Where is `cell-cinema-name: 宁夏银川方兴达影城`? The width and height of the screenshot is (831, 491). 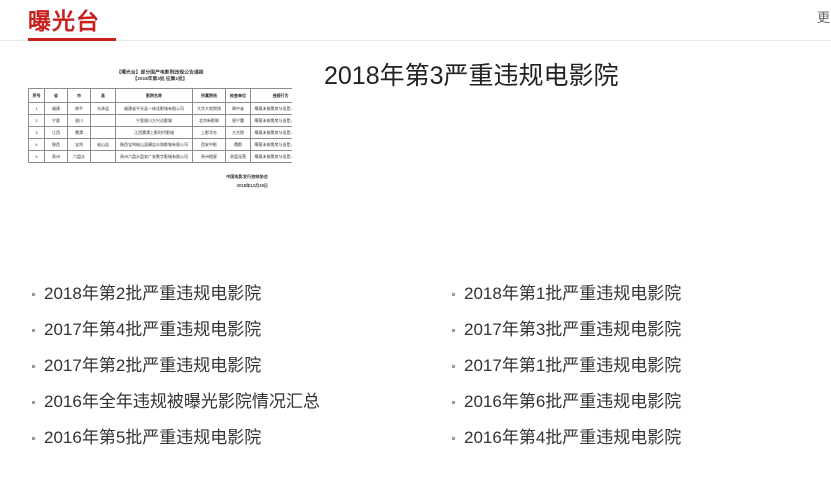
cell-cinema-name: 宁夏银川方兴达影城 is located at coordinates (154, 120).